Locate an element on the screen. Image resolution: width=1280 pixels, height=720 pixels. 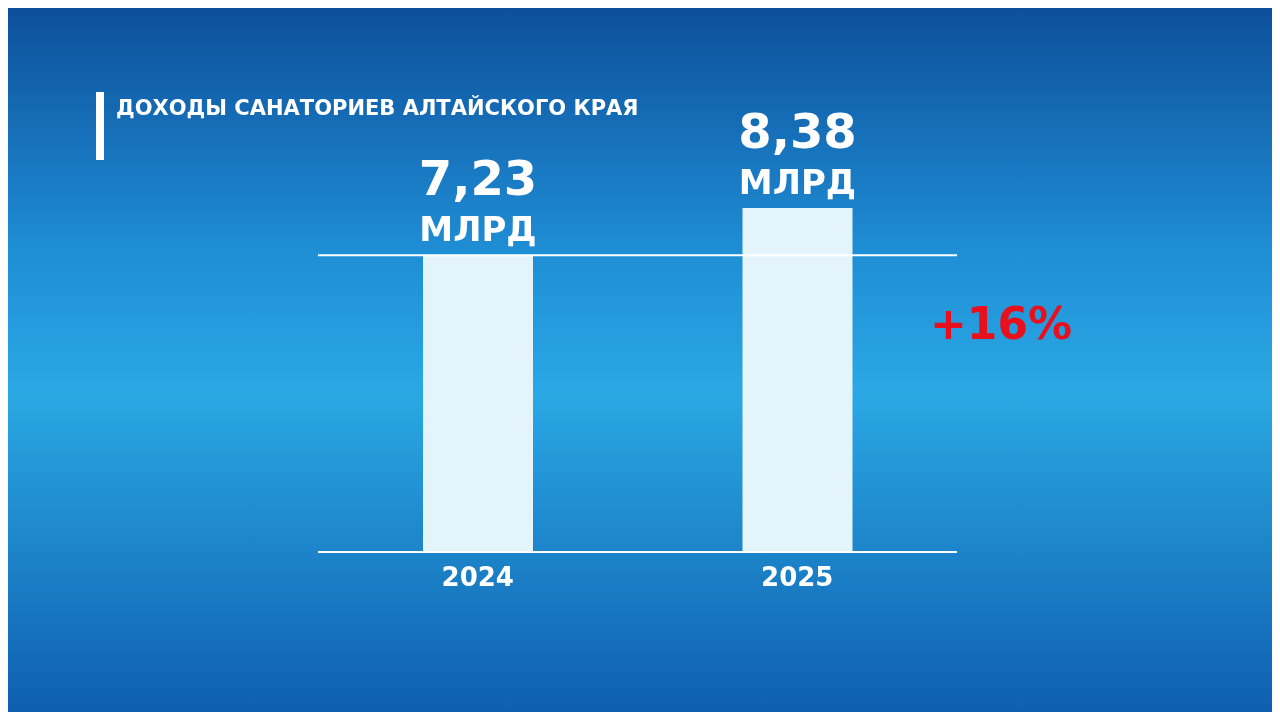
x-tick-label: 2024 is located at coordinates (477, 577).